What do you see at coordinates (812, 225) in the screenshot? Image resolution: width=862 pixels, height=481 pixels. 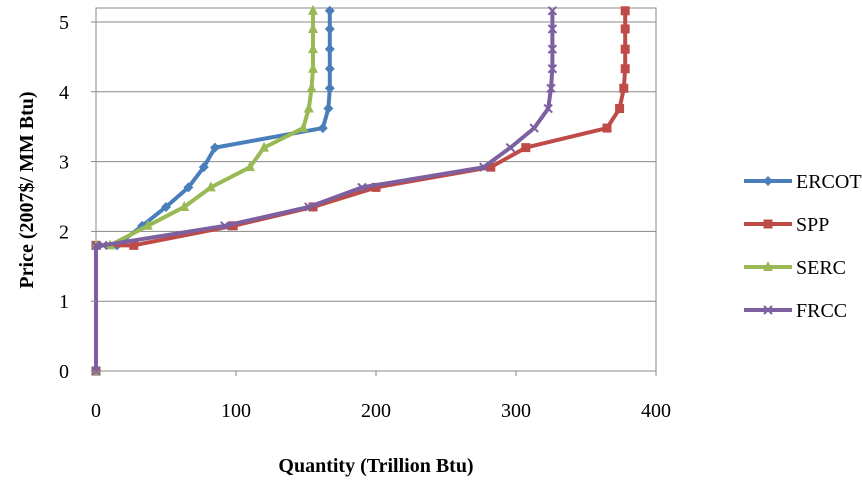 I see `legend-label-spp: SPP` at bounding box center [812, 225].